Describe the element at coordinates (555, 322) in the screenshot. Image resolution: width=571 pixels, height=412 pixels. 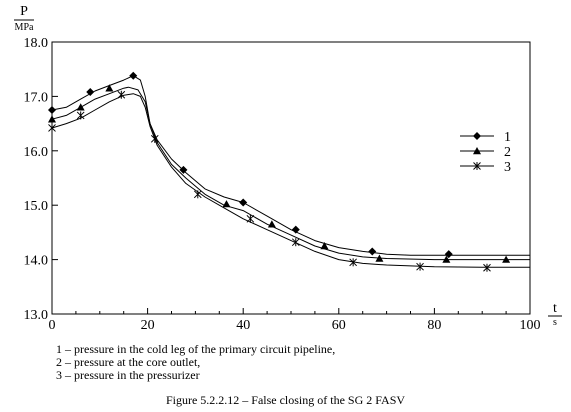
I see `x-axis-unit: s` at that location.